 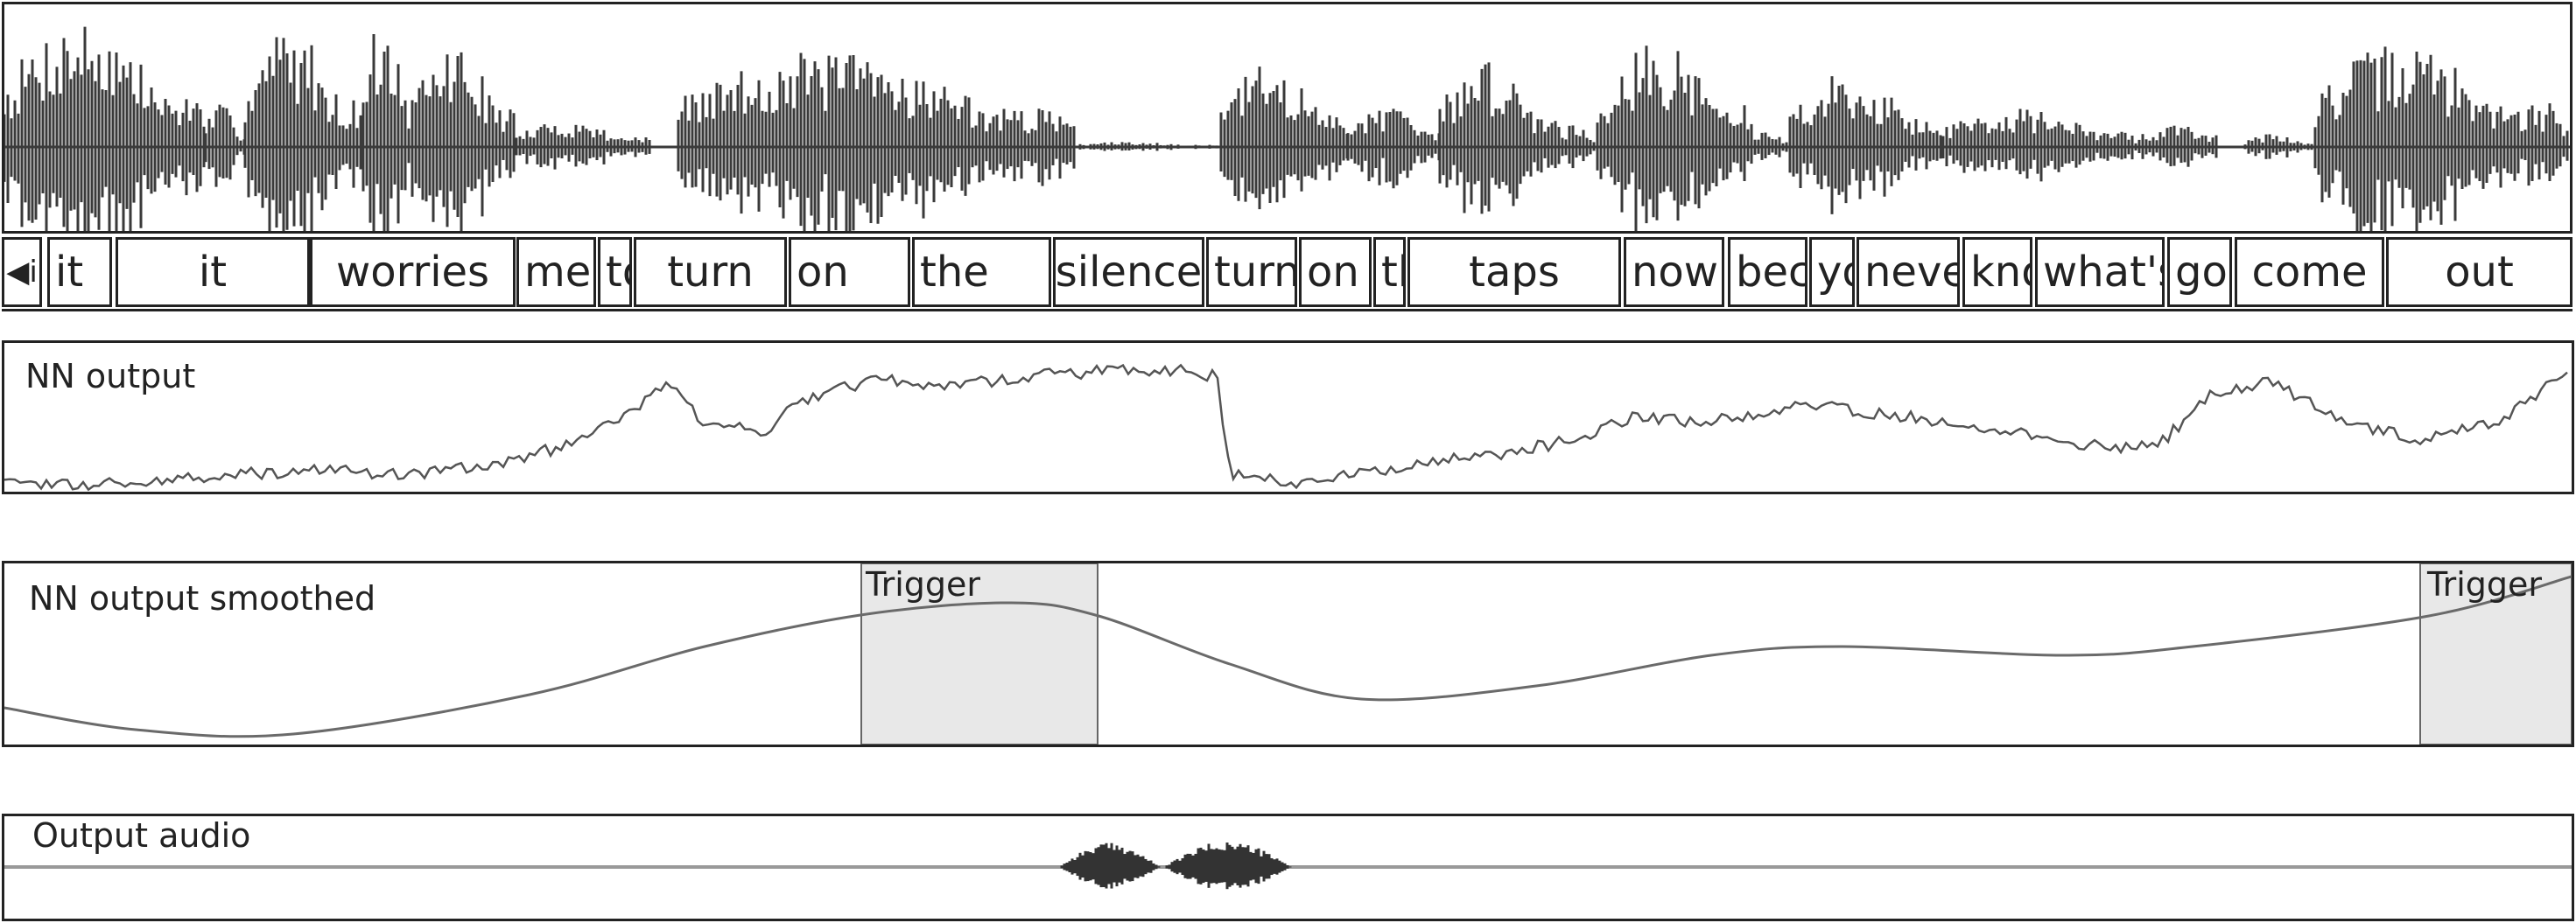 I want to click on nn-output-title: NN output, so click(x=111, y=376).